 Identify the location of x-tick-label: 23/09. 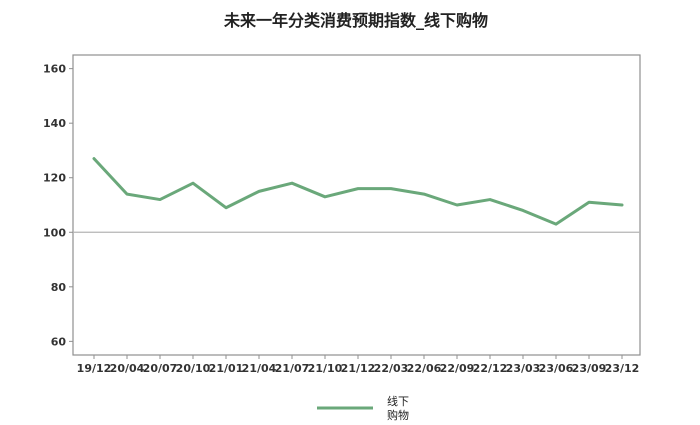
(589, 368).